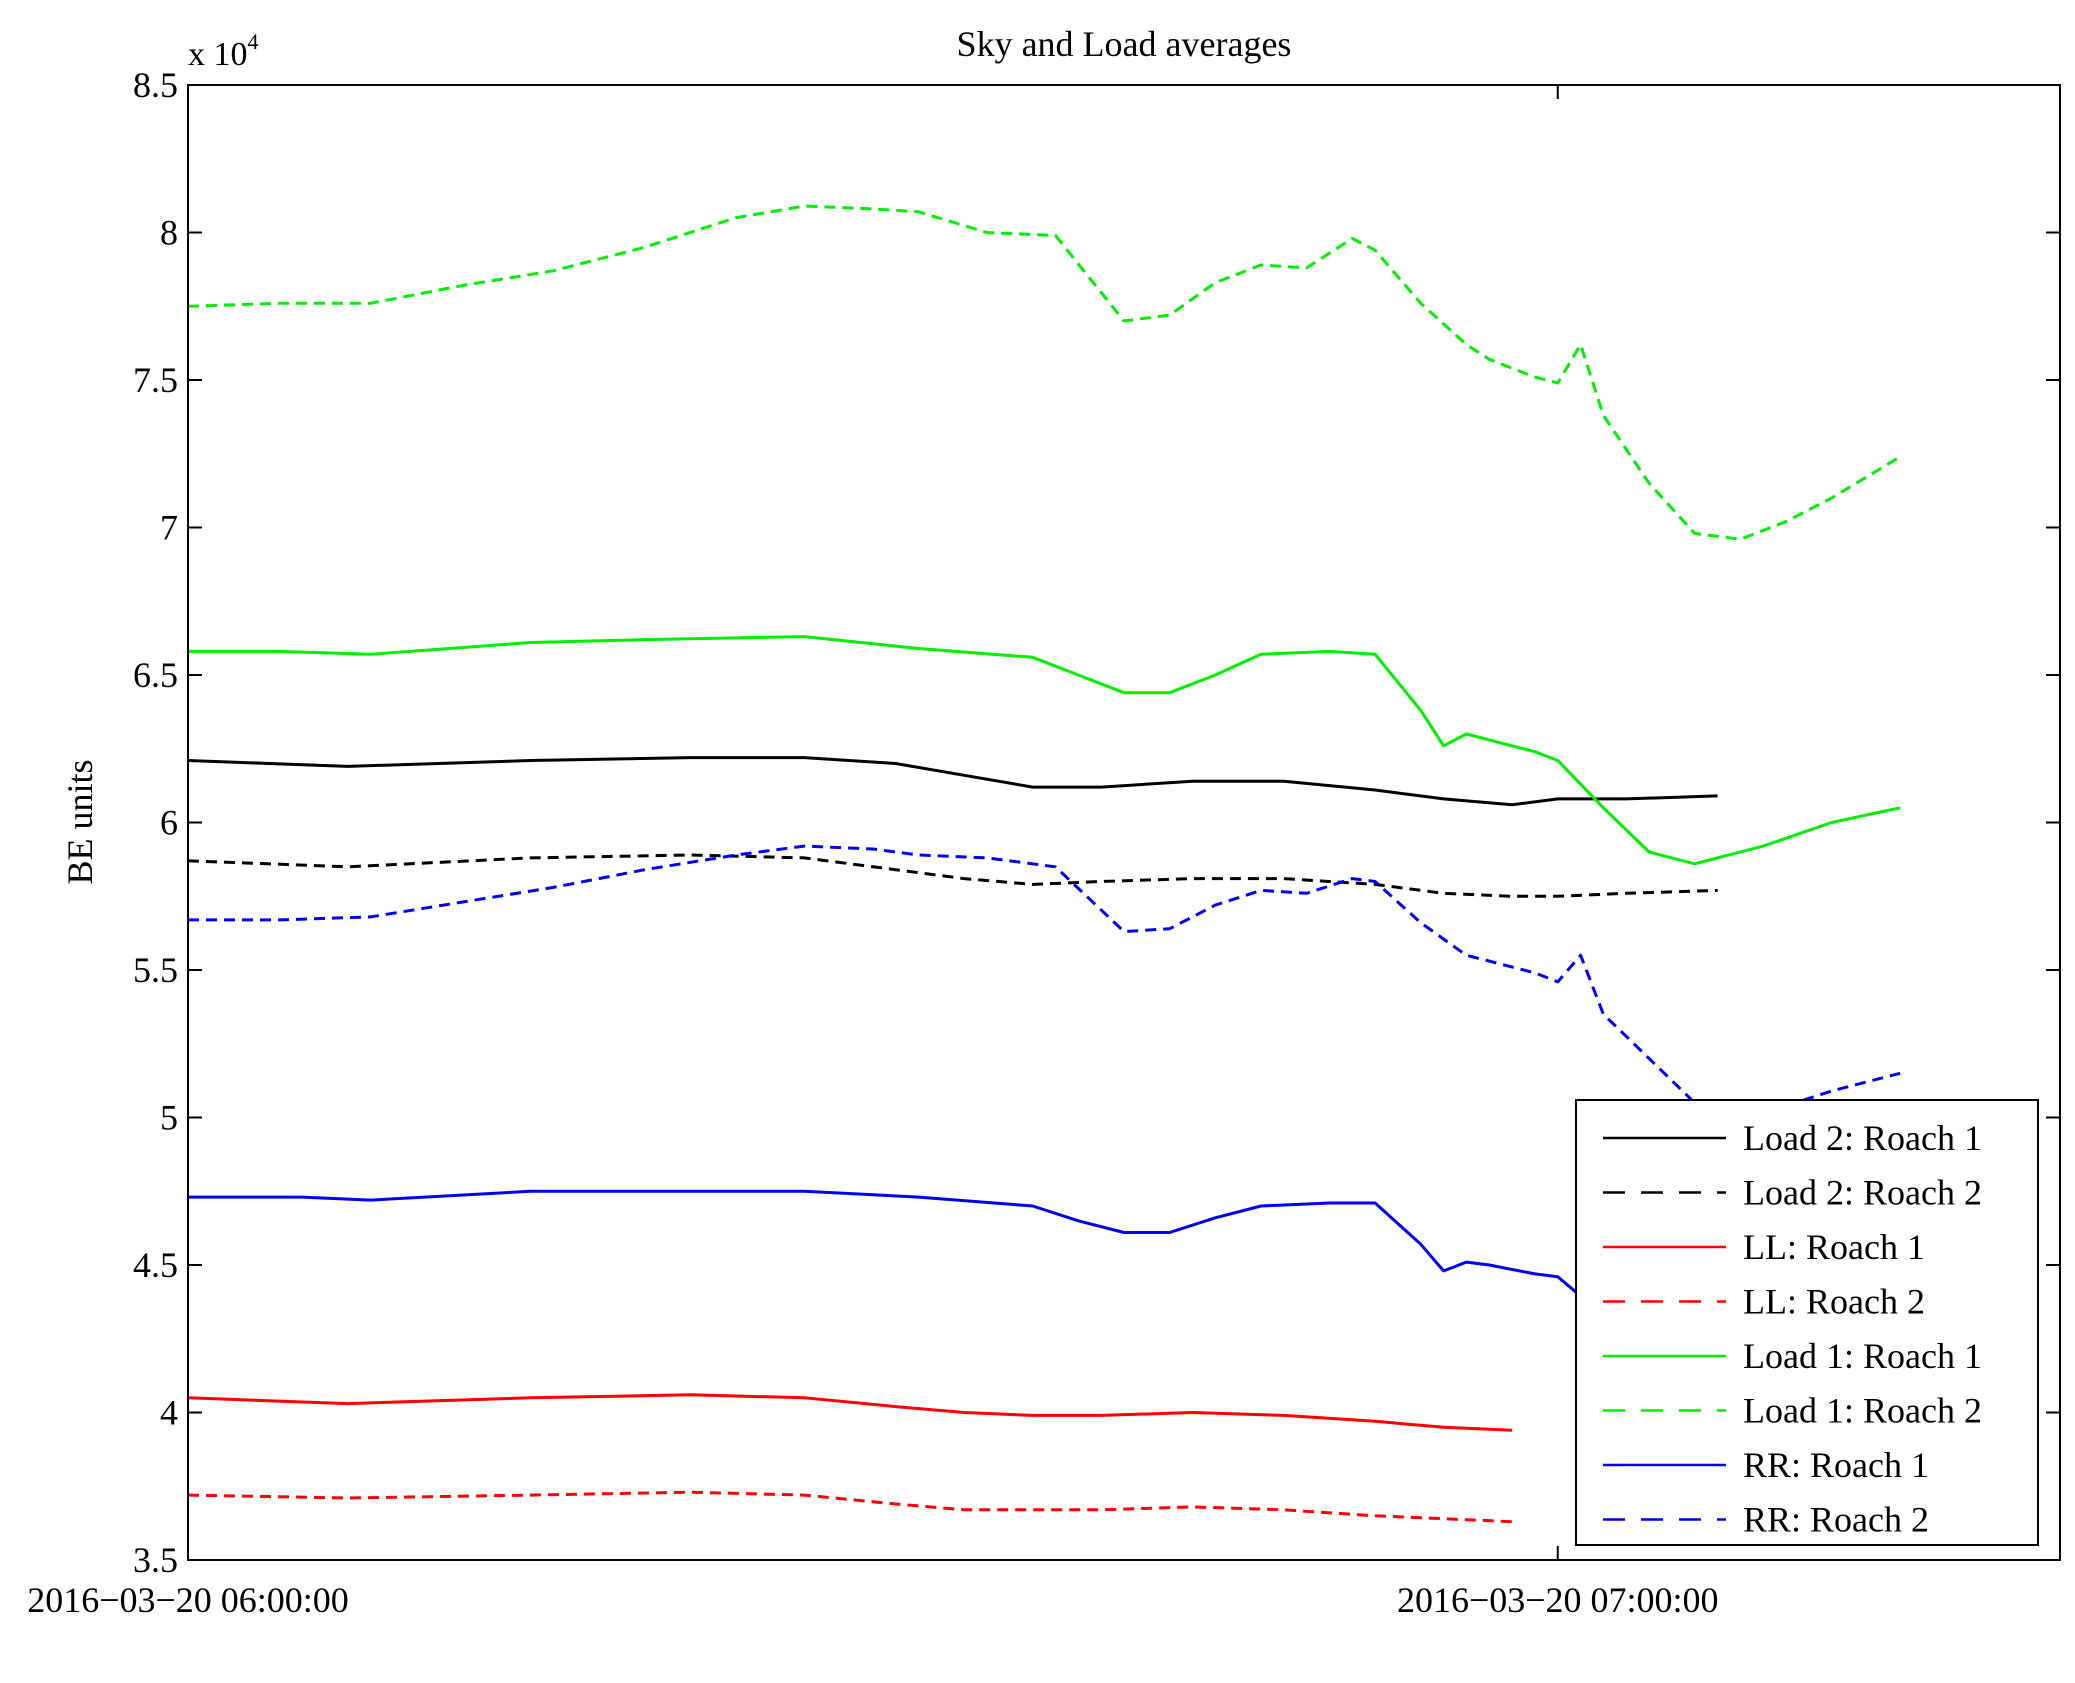 The image size is (2075, 1683). I want to click on y-tick-label: 5, so click(169, 1118).